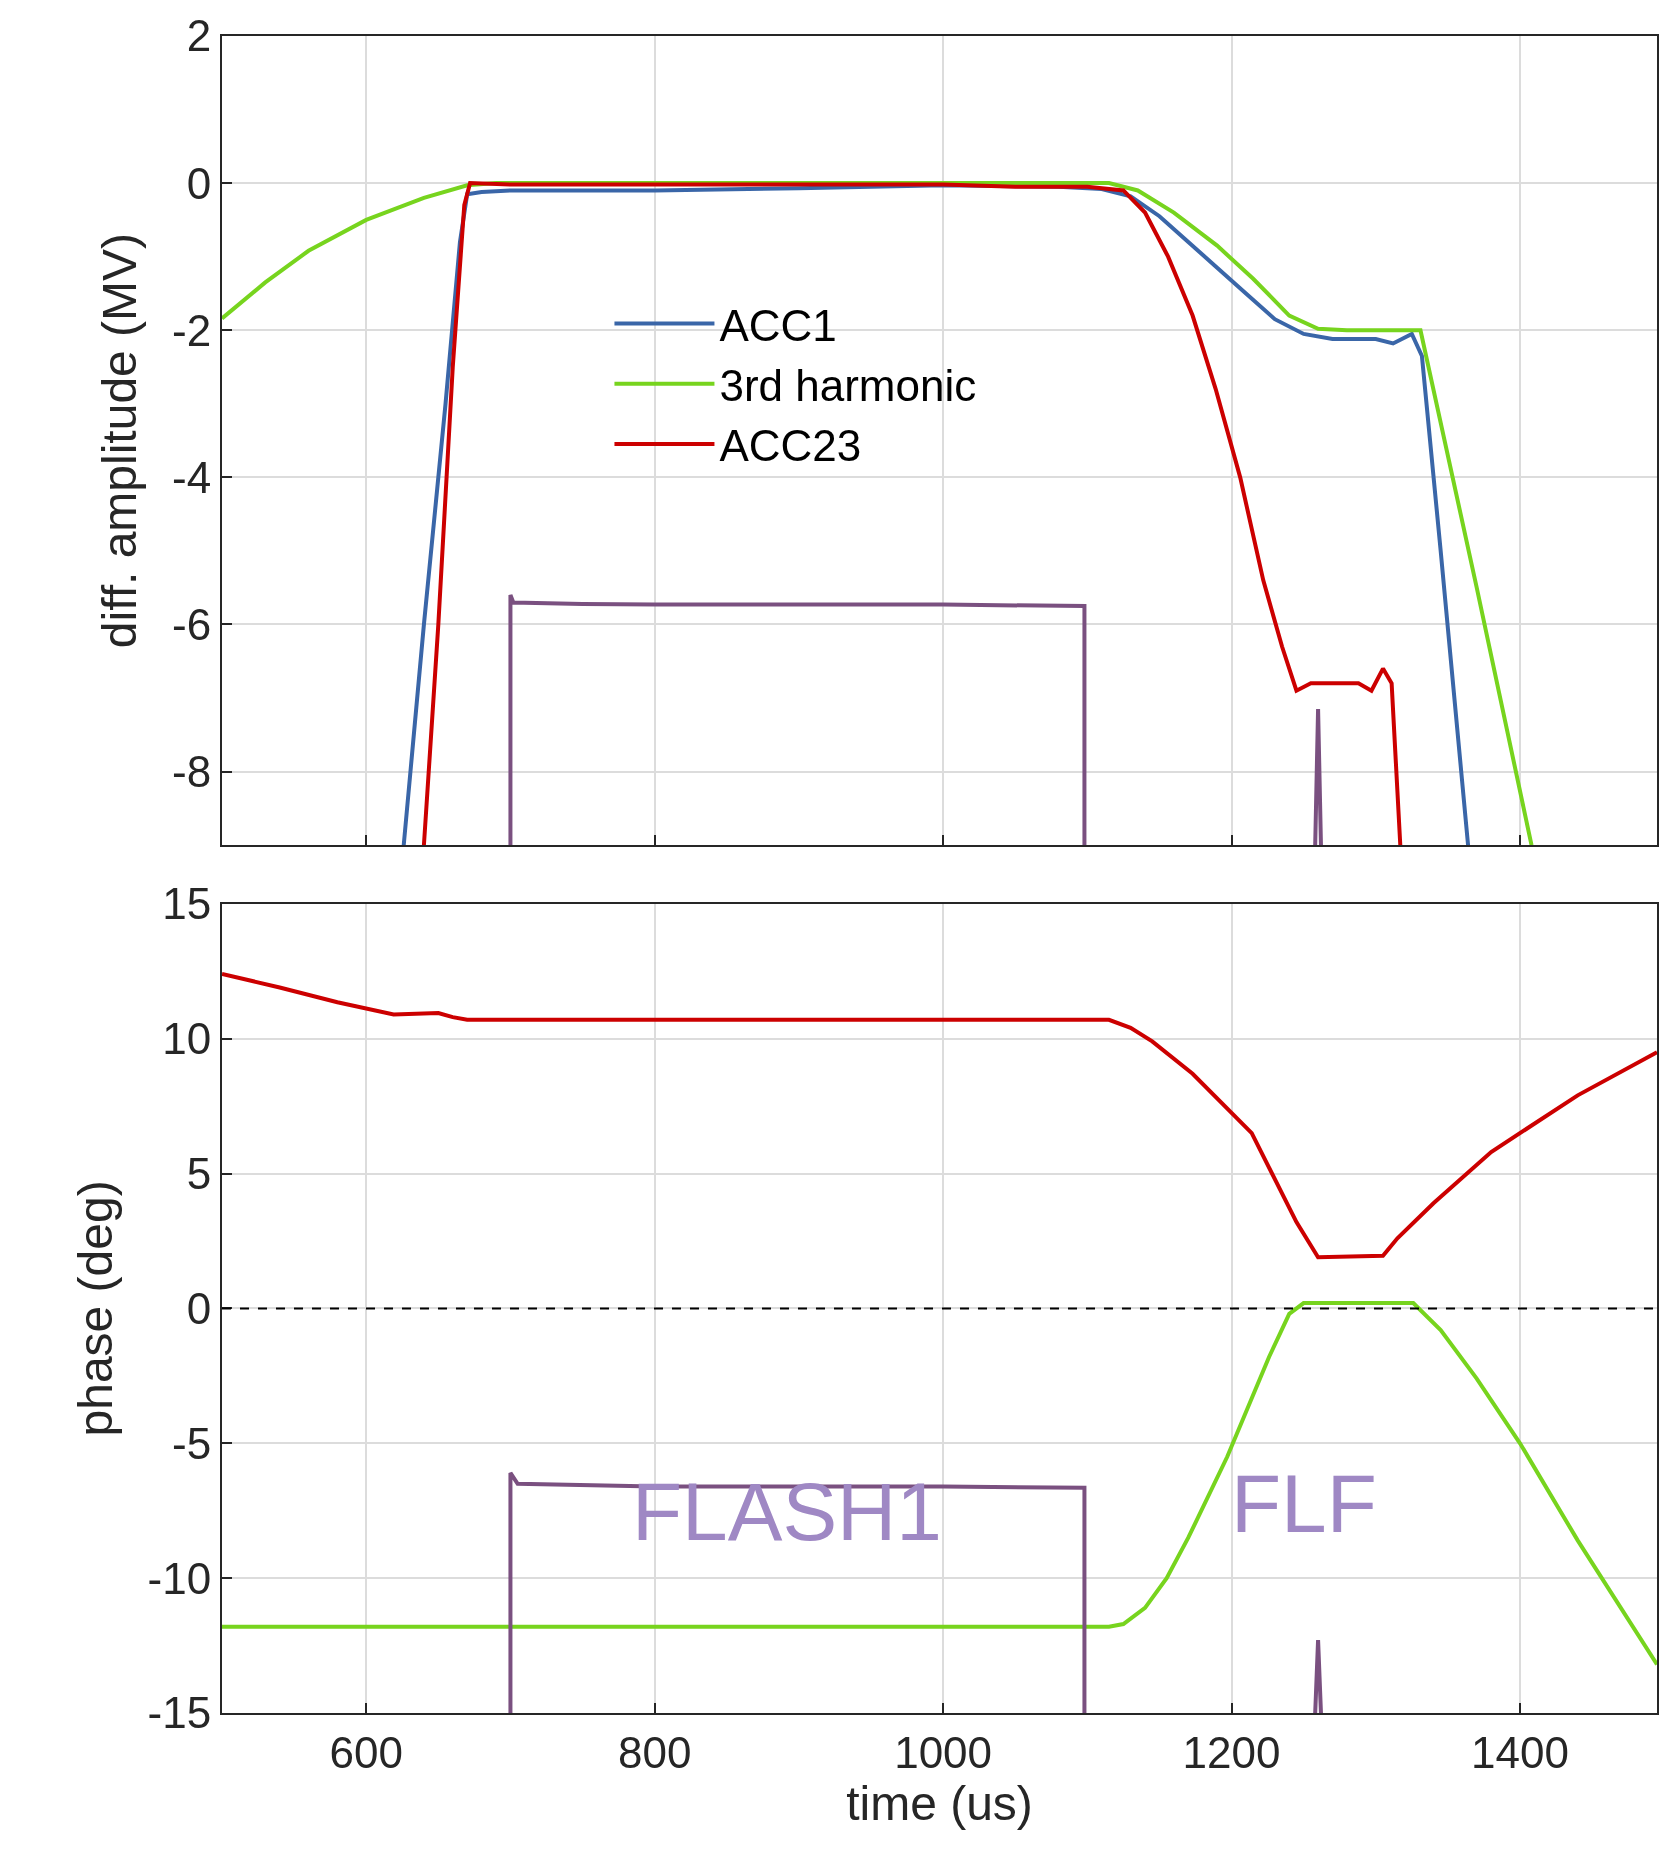 This screenshot has width=1659, height=1871. Describe the element at coordinates (187, 904) in the screenshot. I see `y-tick-label: 15` at that location.